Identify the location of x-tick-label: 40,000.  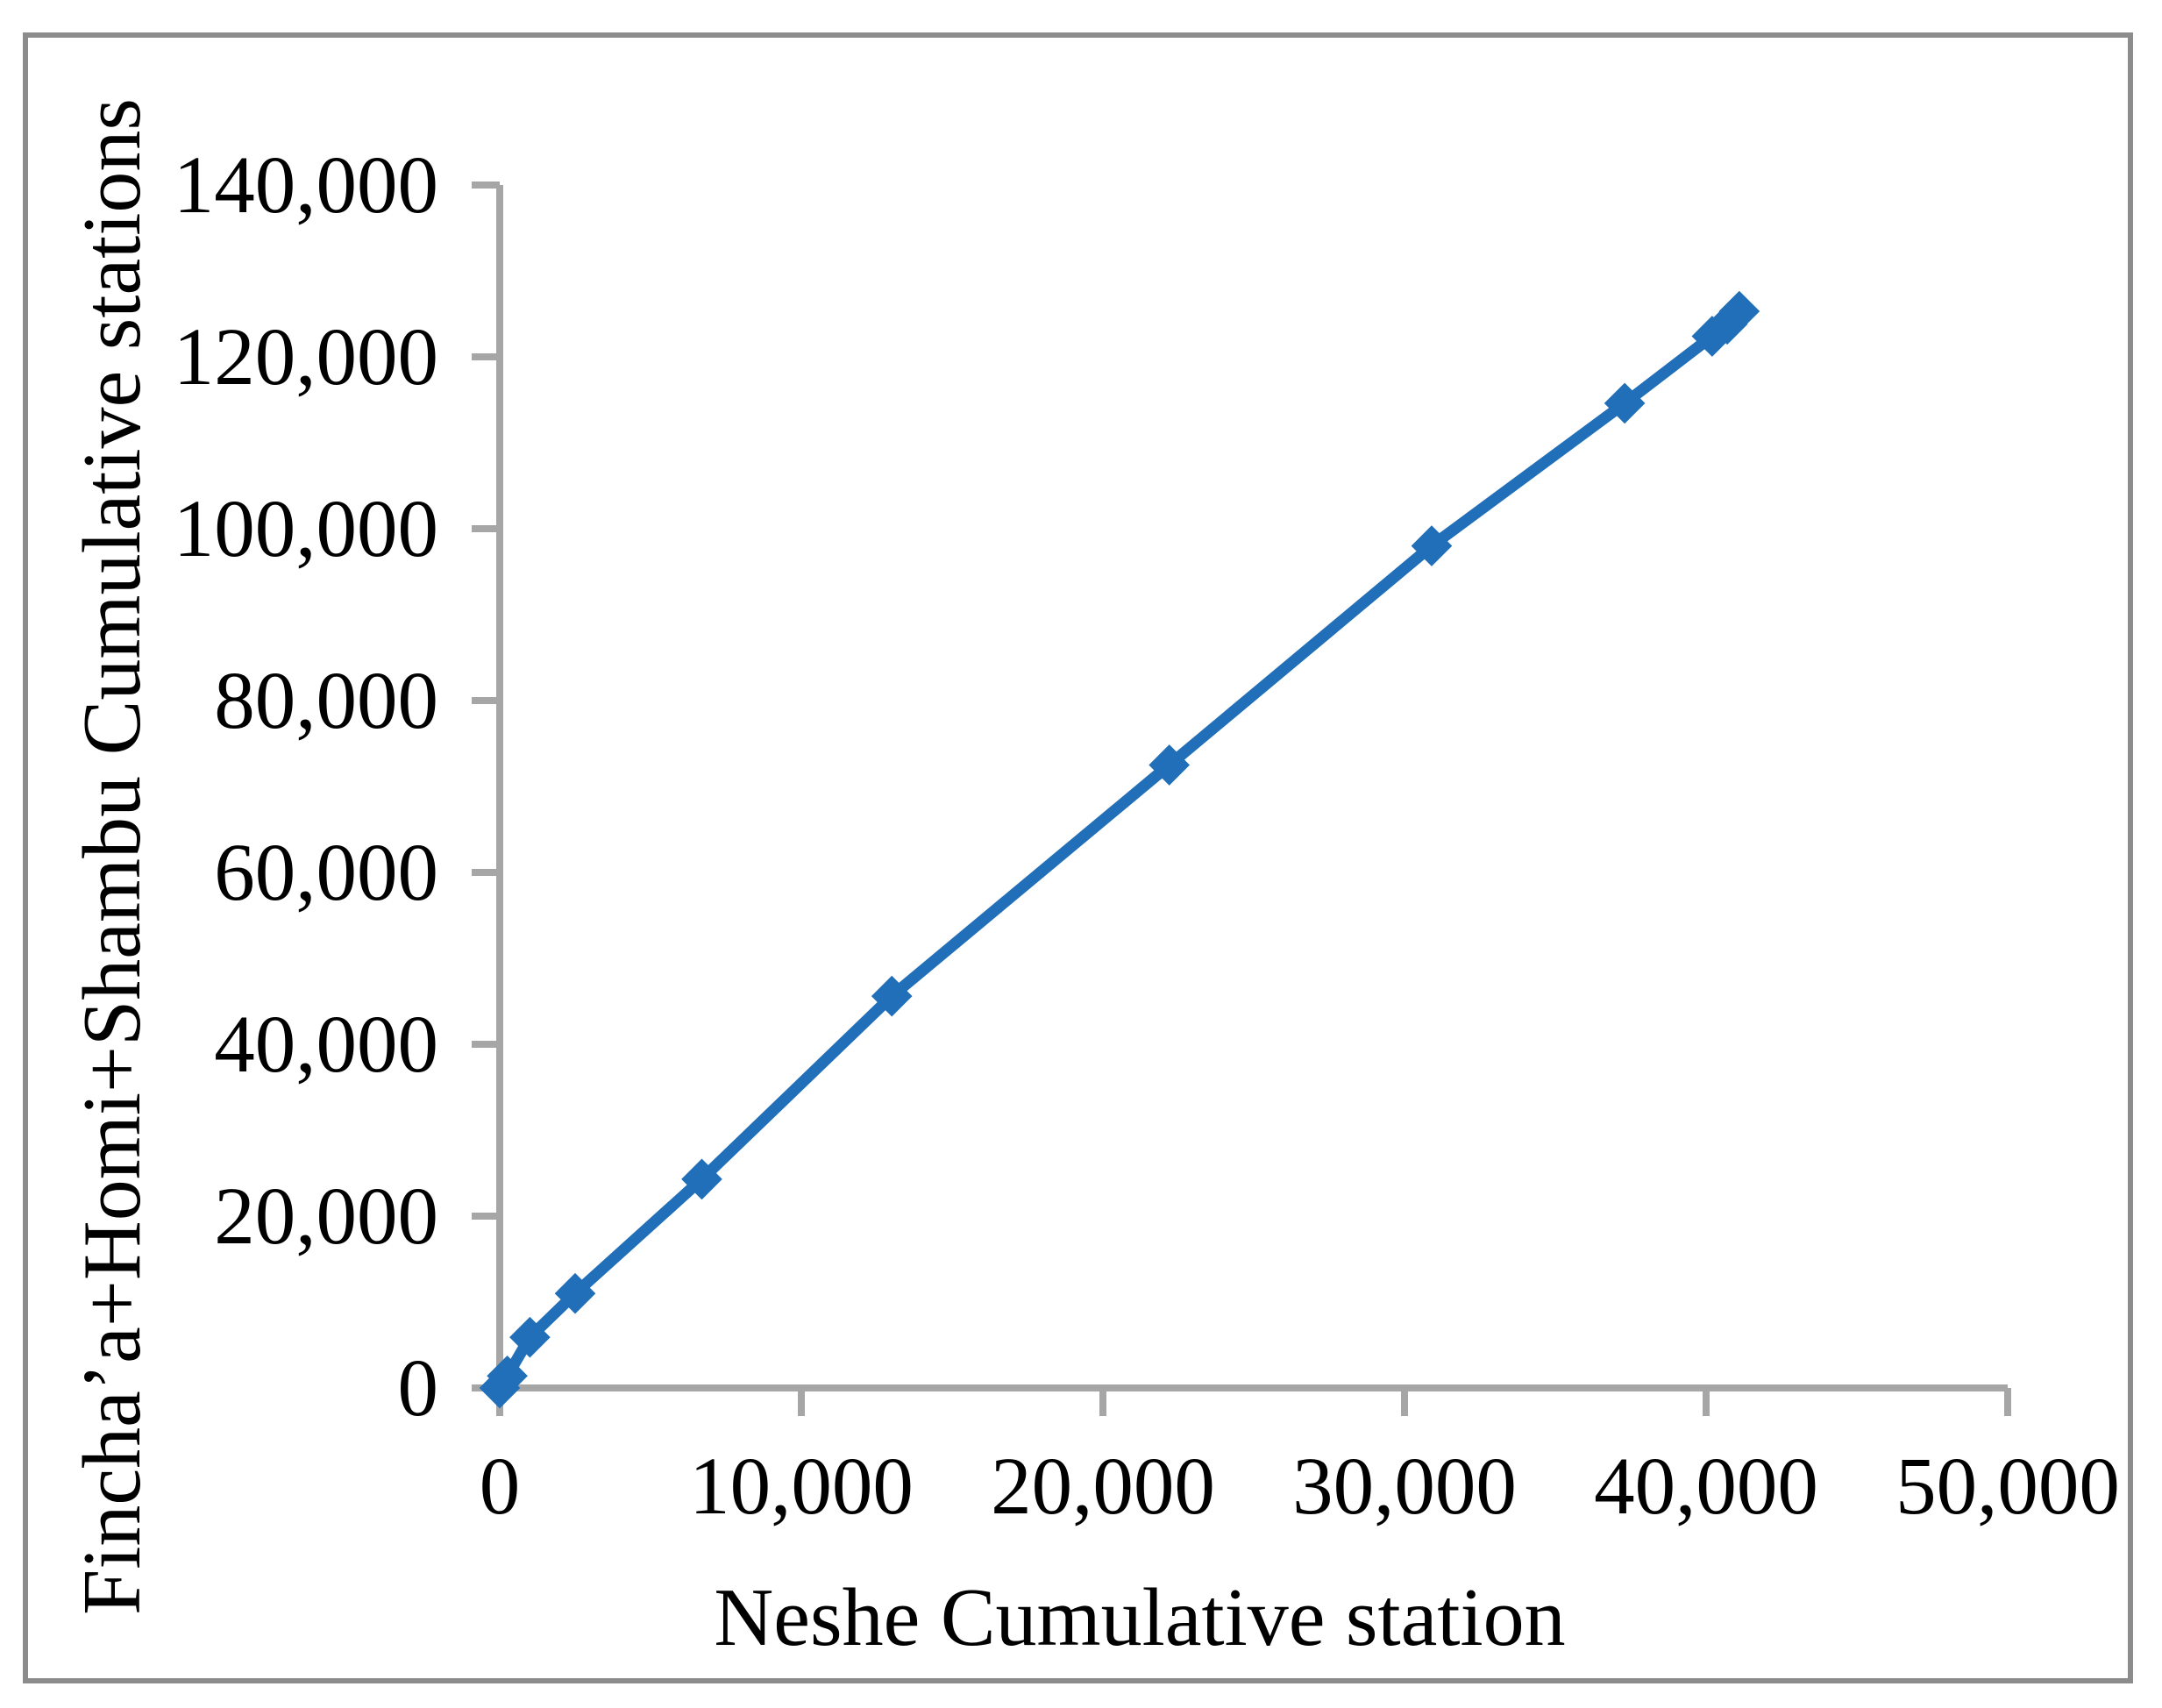
(1706, 1486).